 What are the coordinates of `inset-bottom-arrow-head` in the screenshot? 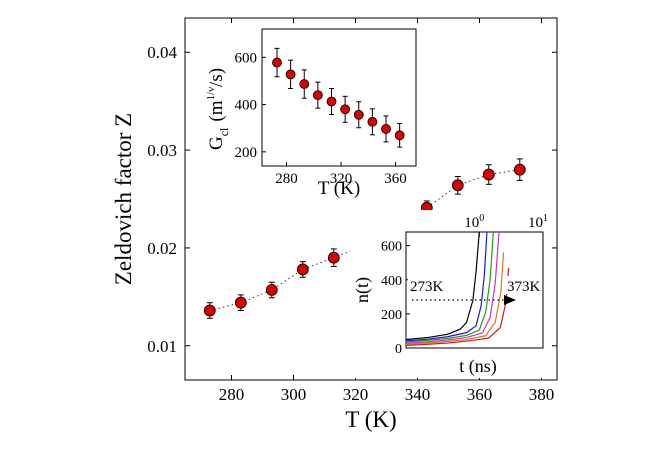 It's located at (510, 300).